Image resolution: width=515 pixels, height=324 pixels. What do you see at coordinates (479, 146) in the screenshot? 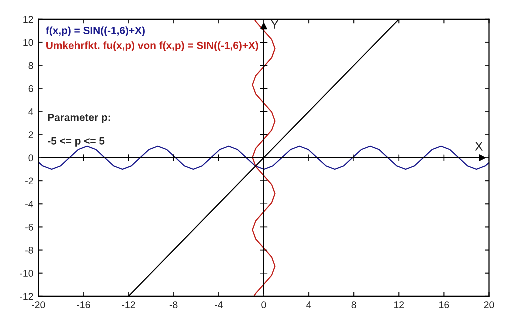
I see `x-axis-title: X` at bounding box center [479, 146].